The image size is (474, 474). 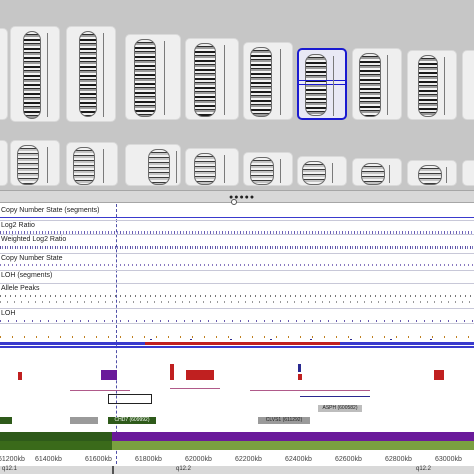 I want to click on cn-segment-bar, so click(x=237, y=347).